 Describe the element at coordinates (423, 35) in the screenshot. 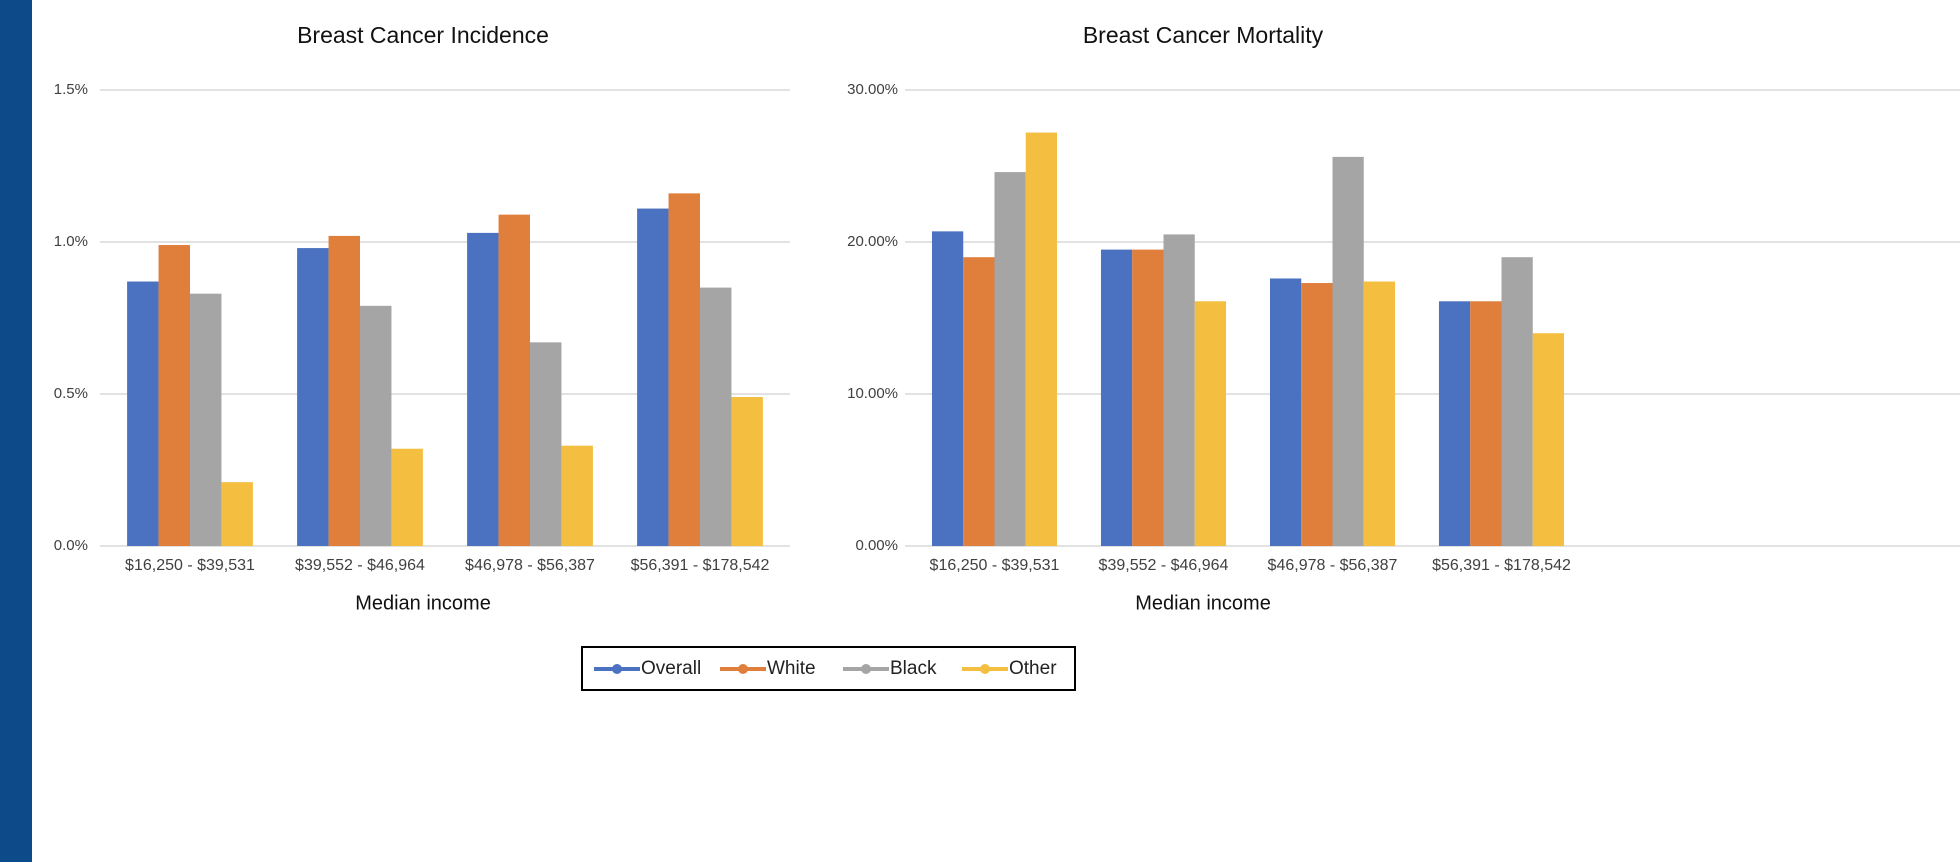

I see `chart-title: Breast Cancer Incidence` at that location.